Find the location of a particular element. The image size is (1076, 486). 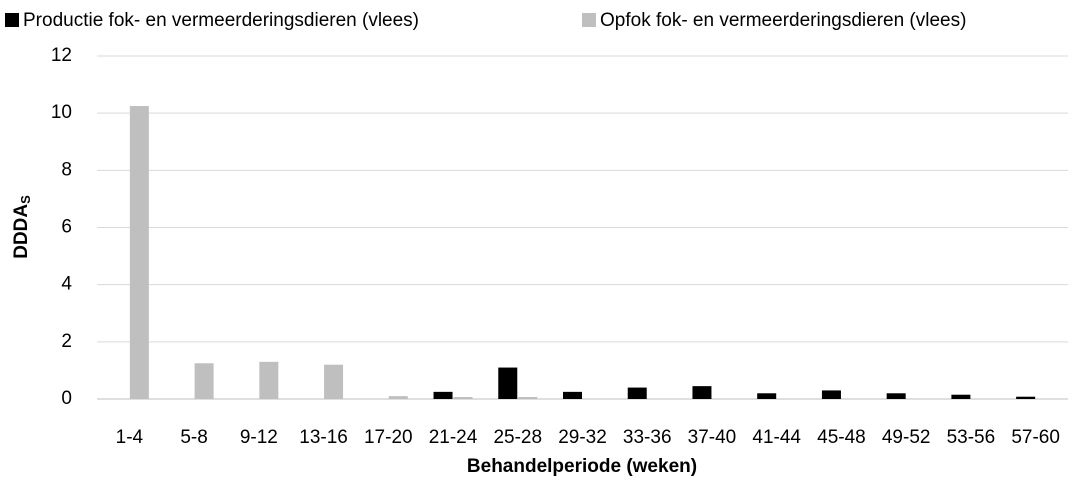

x-tick-label: 17-20 is located at coordinates (388, 437).